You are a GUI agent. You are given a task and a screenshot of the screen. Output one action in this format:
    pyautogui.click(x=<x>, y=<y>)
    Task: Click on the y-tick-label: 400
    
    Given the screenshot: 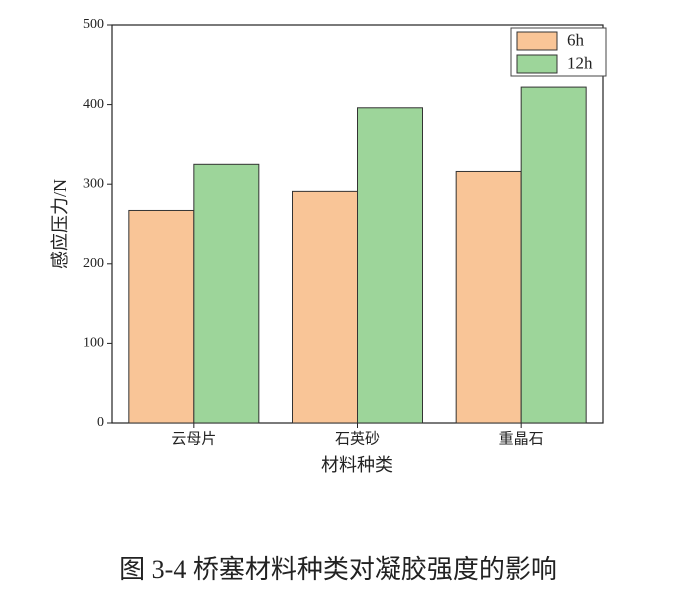 What is the action you would take?
    pyautogui.click(x=93, y=104)
    